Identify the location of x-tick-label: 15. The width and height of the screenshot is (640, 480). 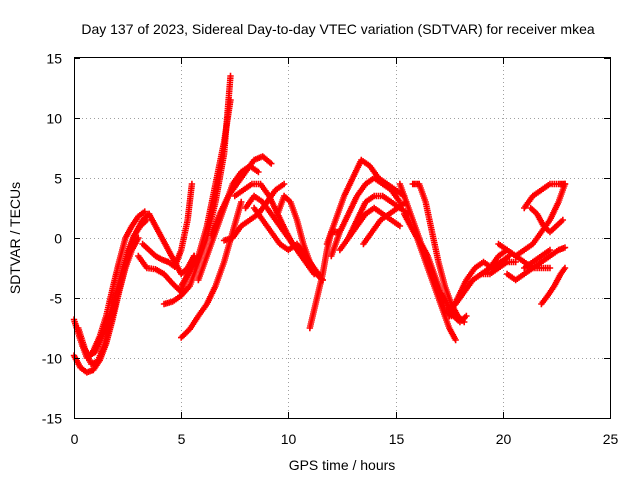
(397, 439).